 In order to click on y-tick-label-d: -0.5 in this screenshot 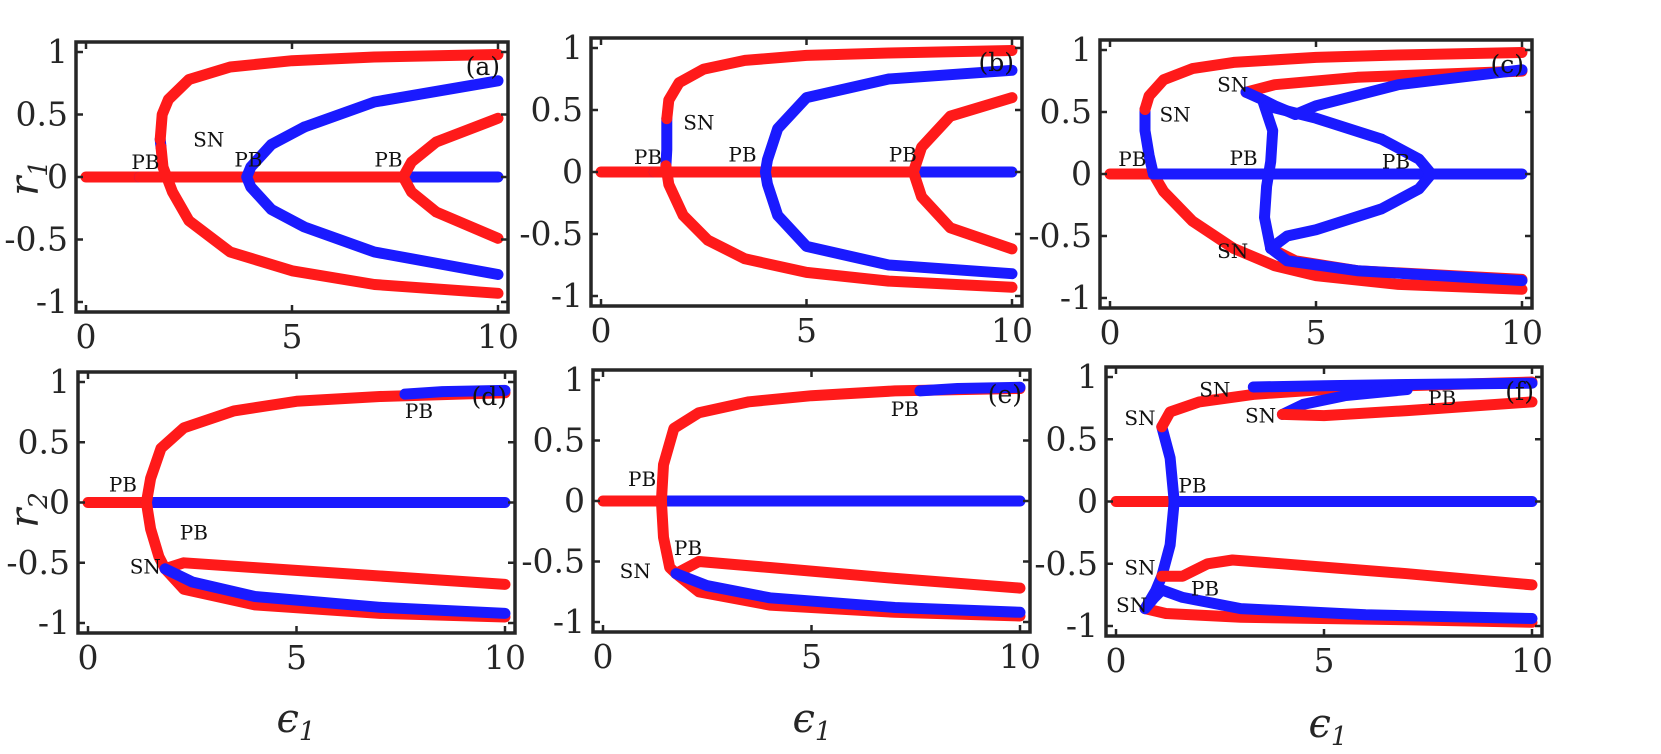, I will do `click(38, 562)`.